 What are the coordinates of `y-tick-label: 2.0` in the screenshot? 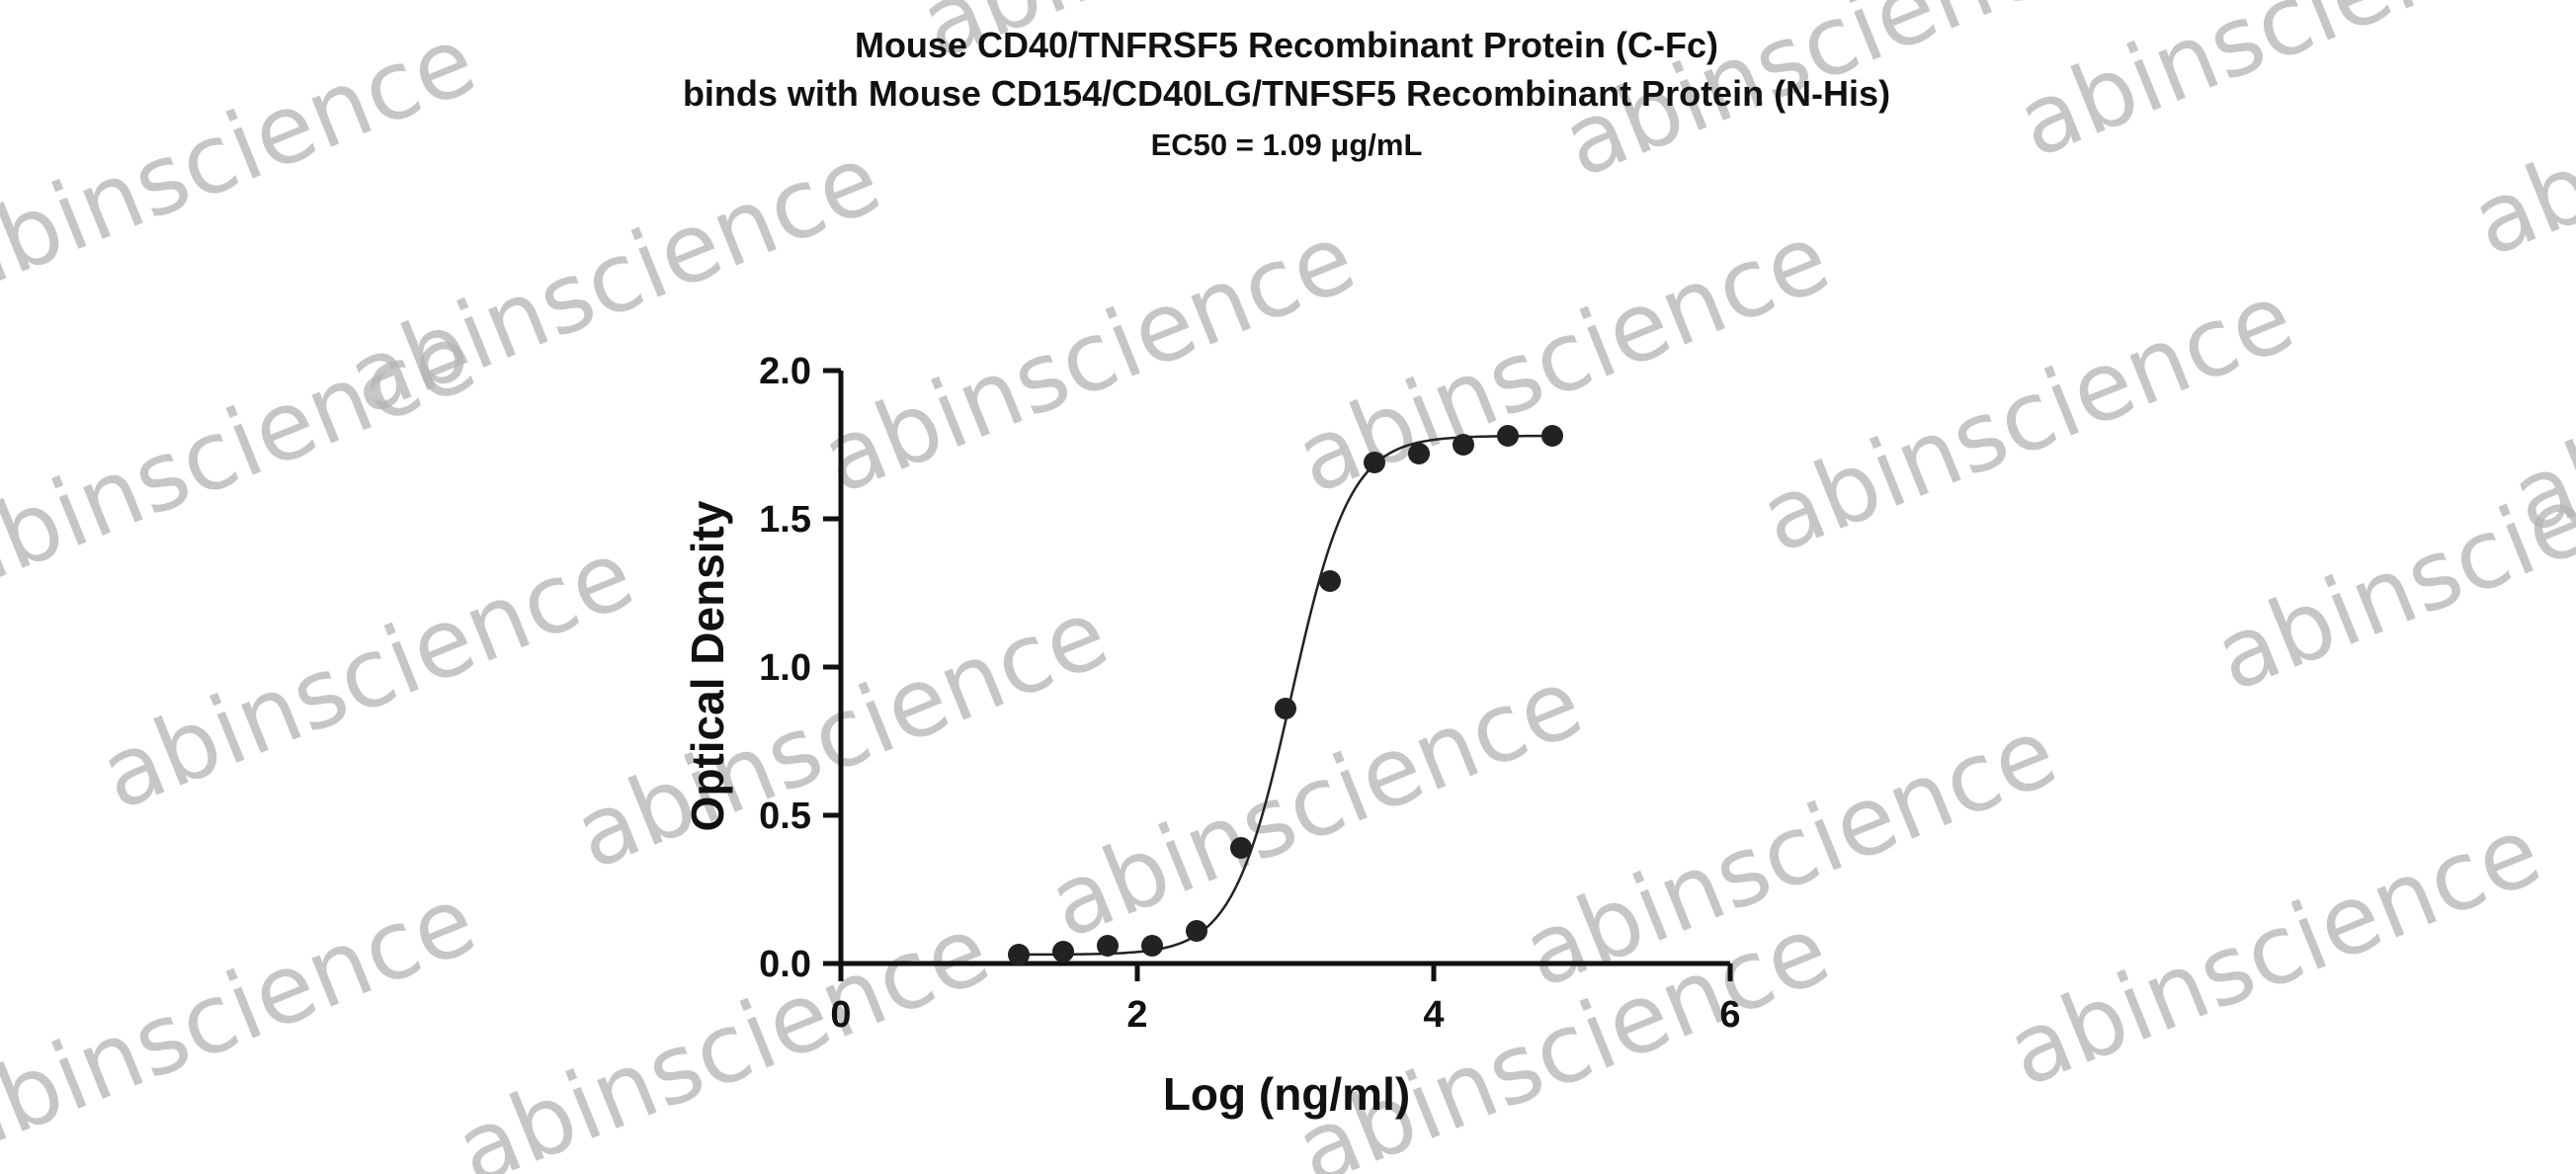 It's located at (785, 371).